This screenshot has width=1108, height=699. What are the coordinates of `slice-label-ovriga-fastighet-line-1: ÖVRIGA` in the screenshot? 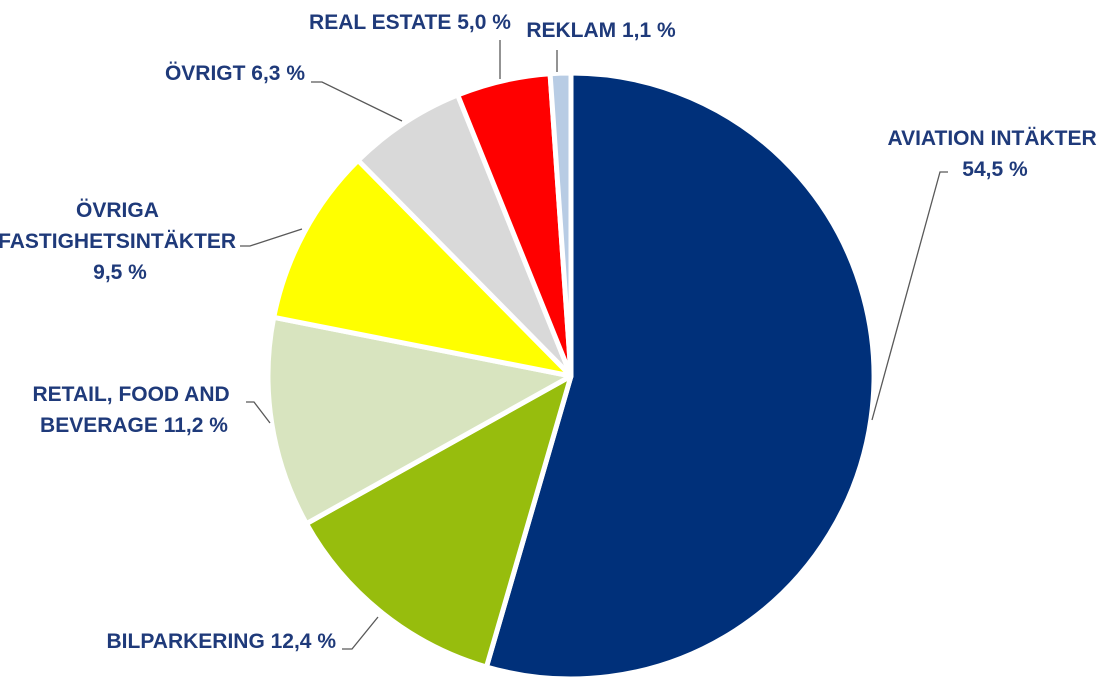 It's located at (117, 210).